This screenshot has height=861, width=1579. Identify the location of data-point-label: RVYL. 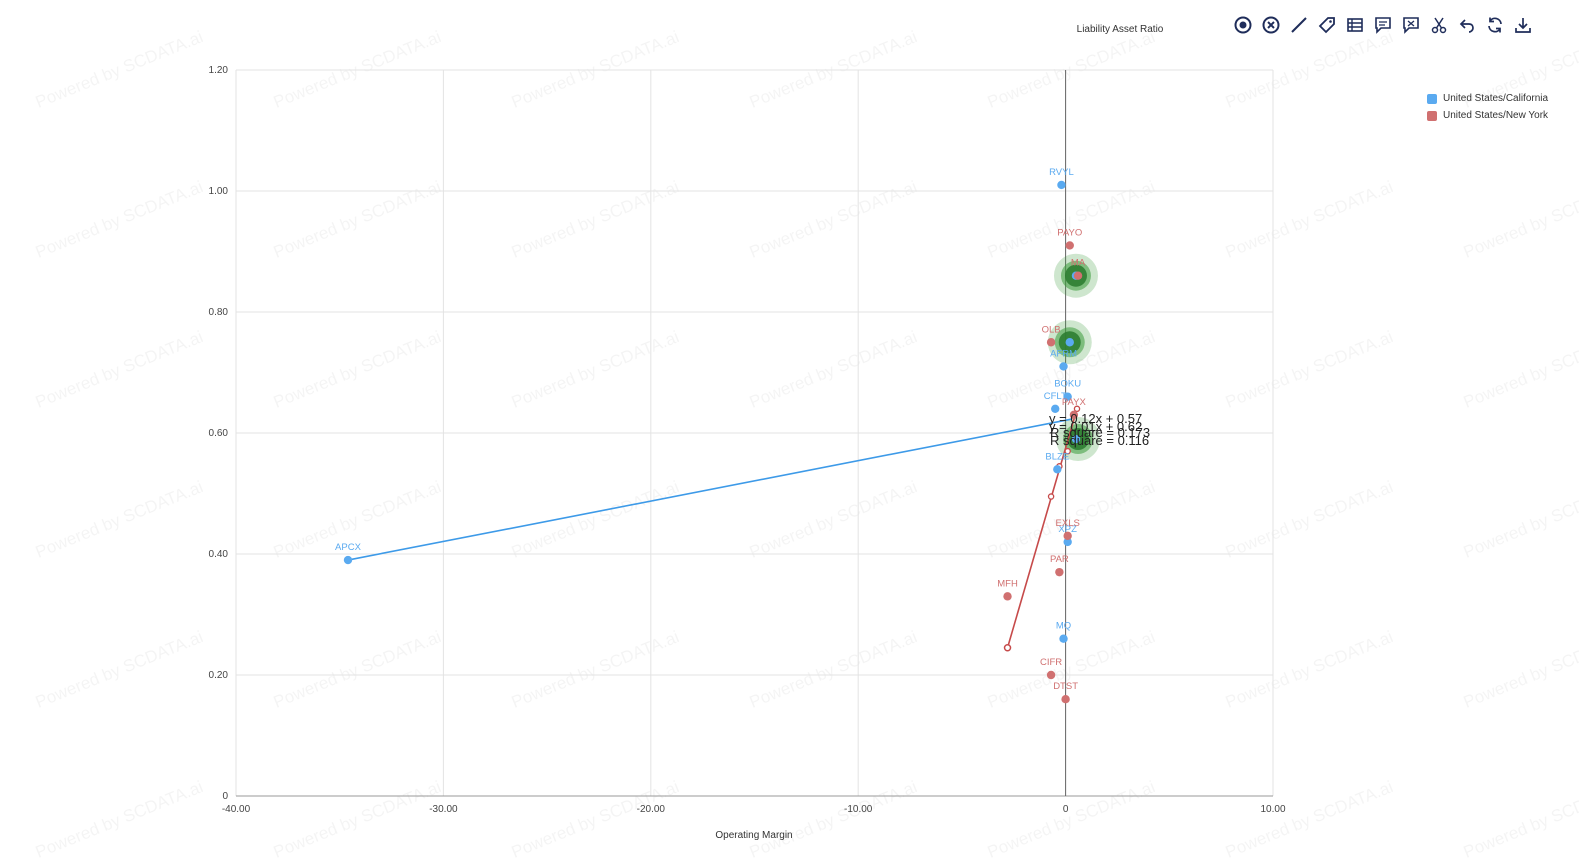
(1061, 172).